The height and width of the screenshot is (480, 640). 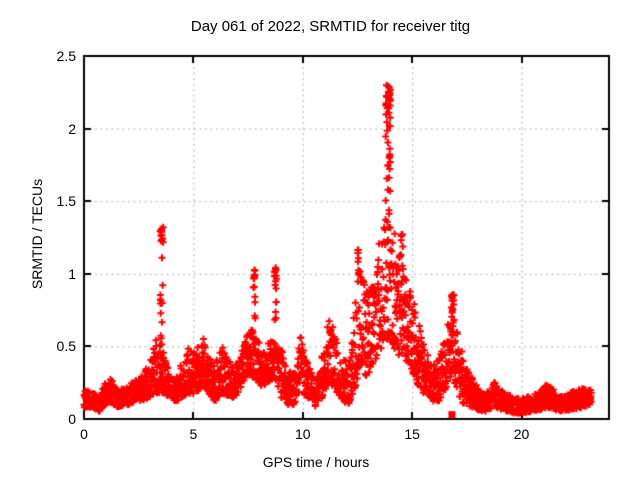 I want to click on x-tick-label: 0, so click(x=84, y=434).